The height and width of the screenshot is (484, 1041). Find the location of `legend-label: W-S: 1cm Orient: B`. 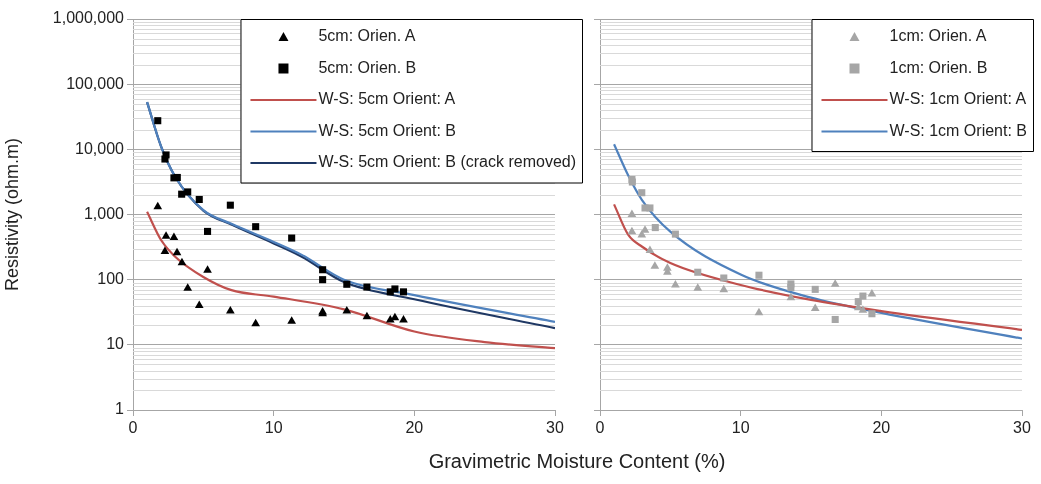

legend-label: W-S: 1cm Orient: B is located at coordinates (958, 130).